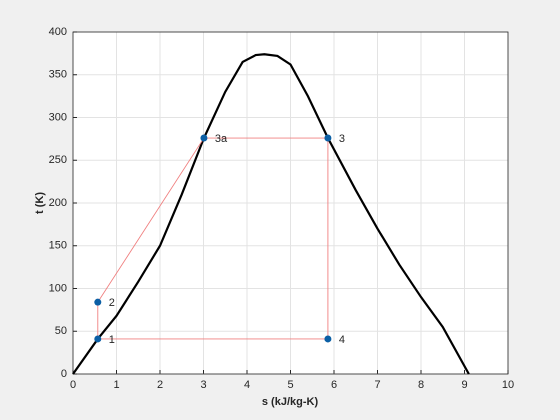 This screenshot has width=560, height=420. What do you see at coordinates (58, 246) in the screenshot?
I see `y-tick-label: 150` at bounding box center [58, 246].